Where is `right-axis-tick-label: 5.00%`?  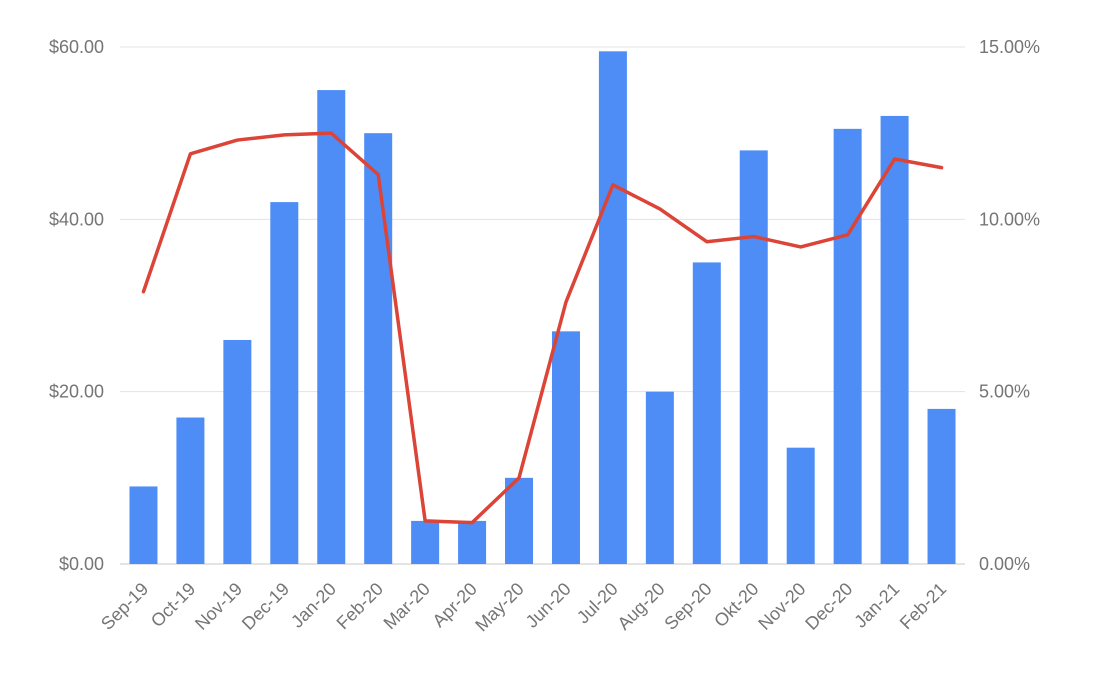
right-axis-tick-label: 5.00% is located at coordinates (1004, 392).